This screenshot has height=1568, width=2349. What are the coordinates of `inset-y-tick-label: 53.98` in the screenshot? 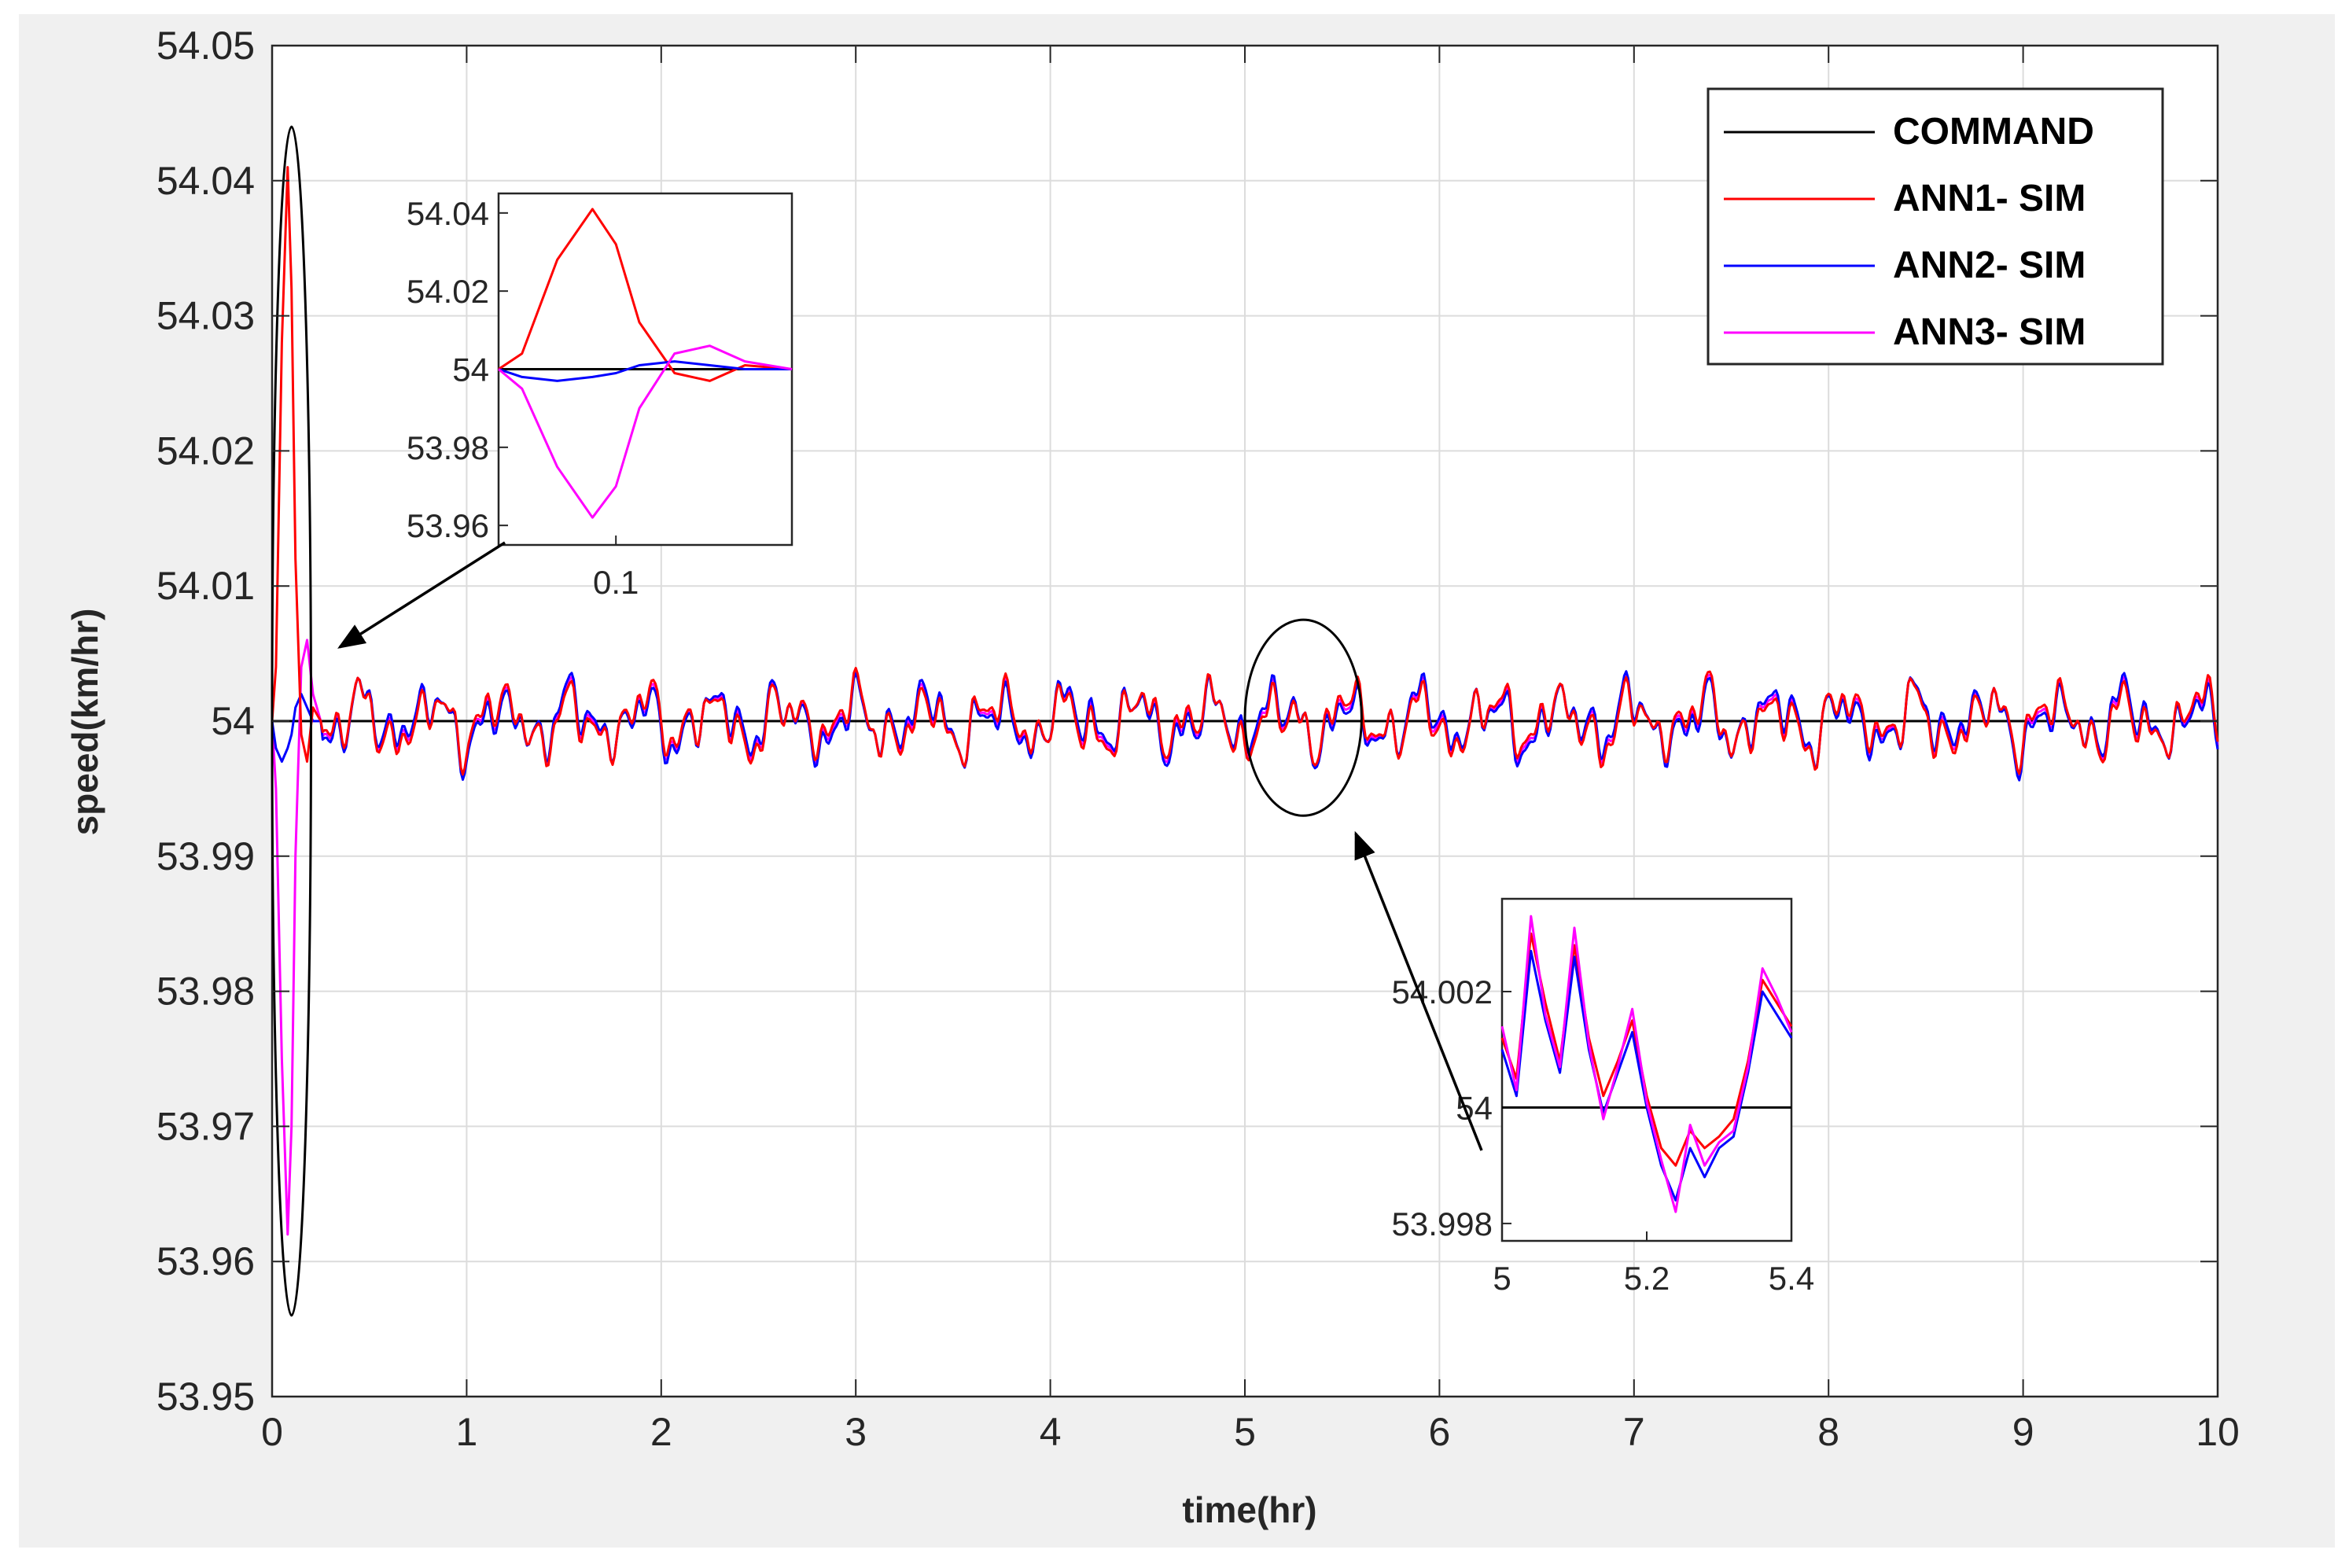 It's located at (448, 447).